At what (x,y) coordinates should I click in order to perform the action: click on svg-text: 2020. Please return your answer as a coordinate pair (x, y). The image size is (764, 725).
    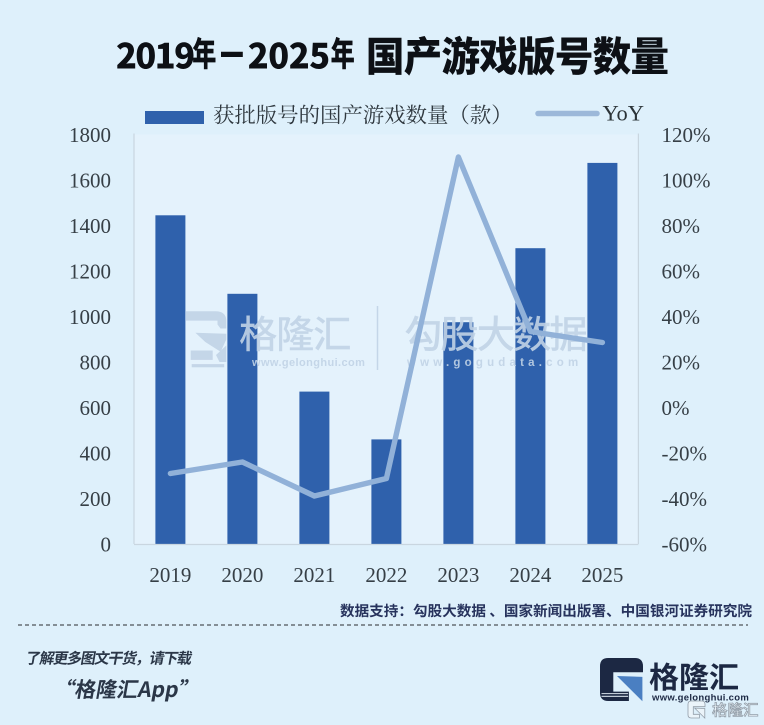
    Looking at the image, I should click on (242, 575).